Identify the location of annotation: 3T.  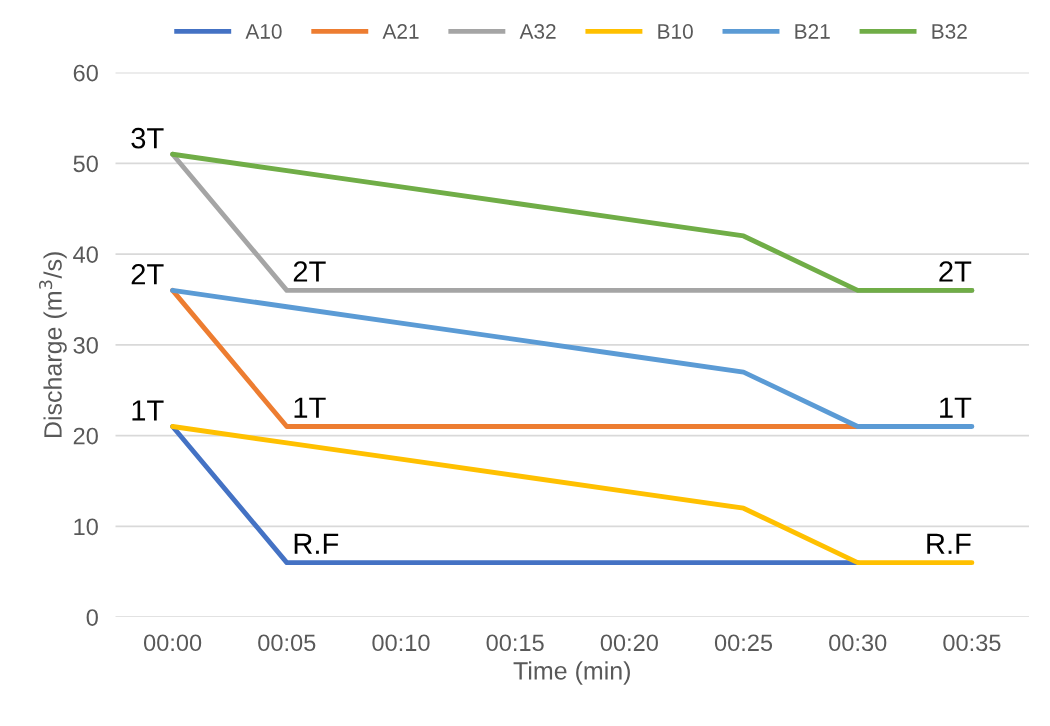
(147, 138).